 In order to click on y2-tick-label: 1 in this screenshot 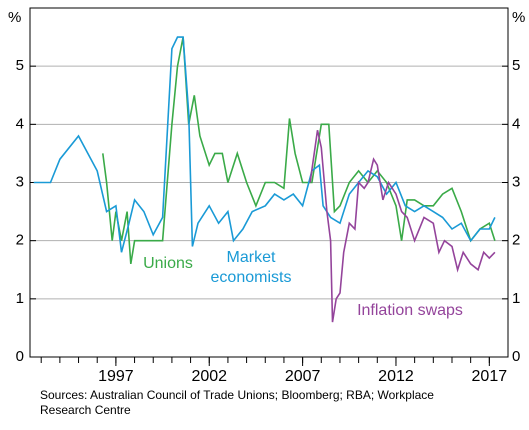, I will do `click(516, 298)`.